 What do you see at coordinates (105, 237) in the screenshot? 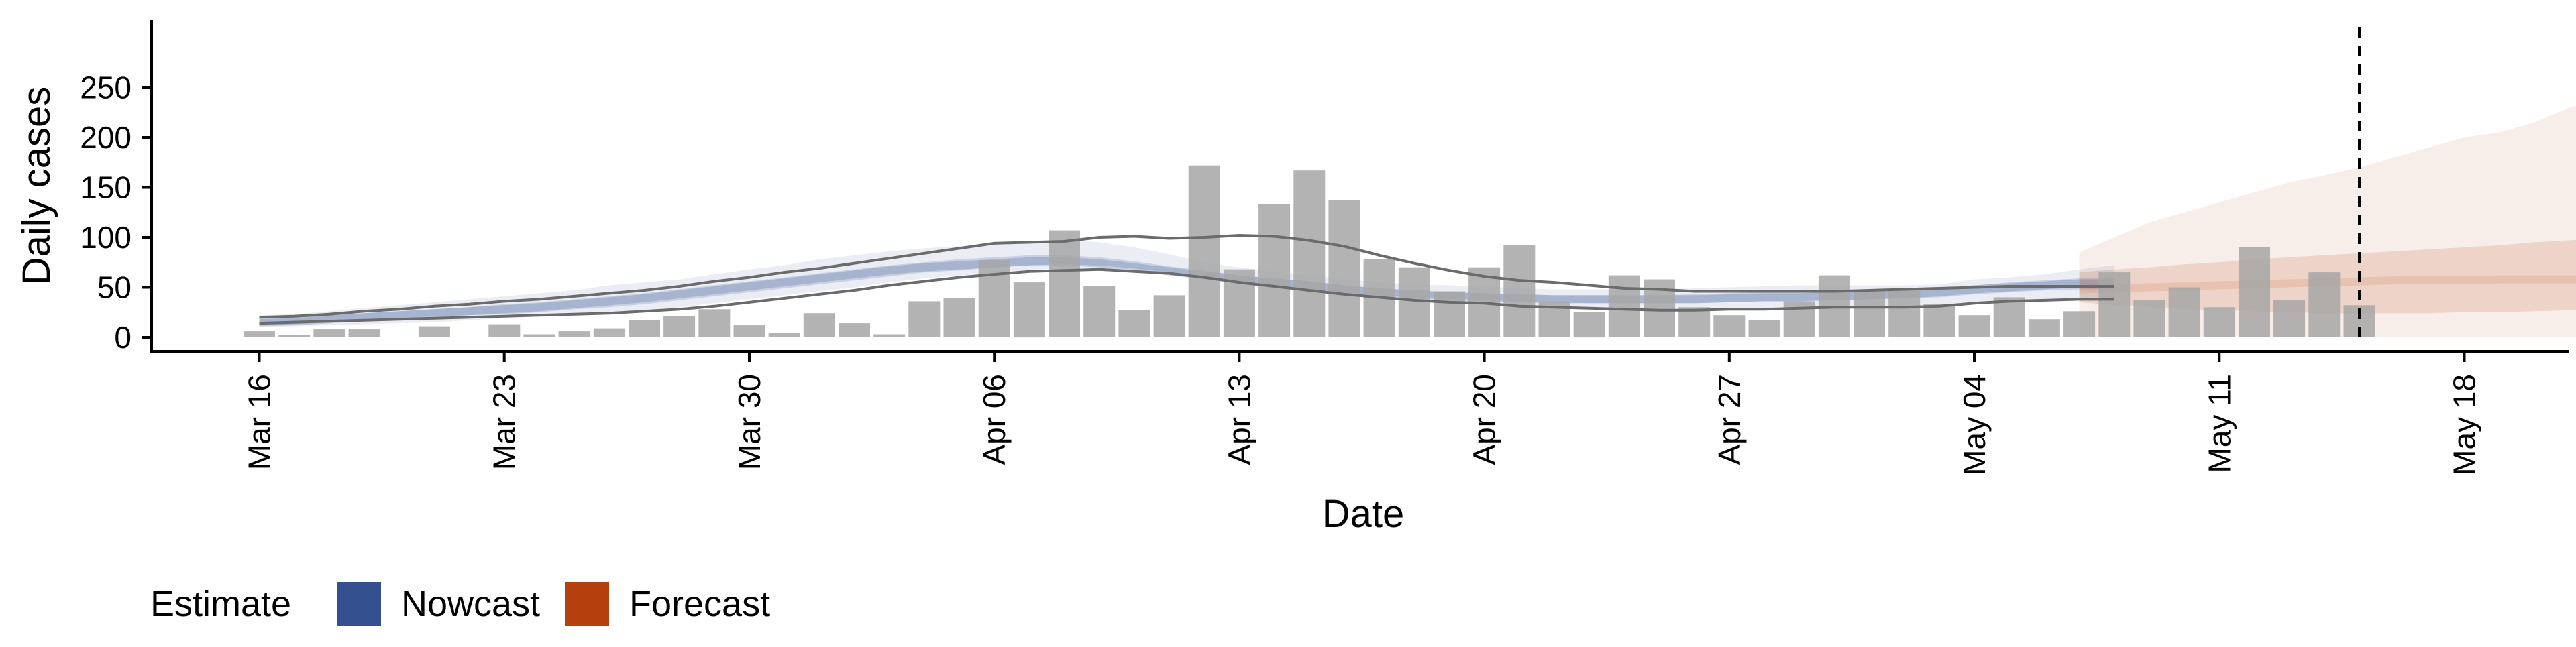
I see `y-tick-label: 100` at bounding box center [105, 237].